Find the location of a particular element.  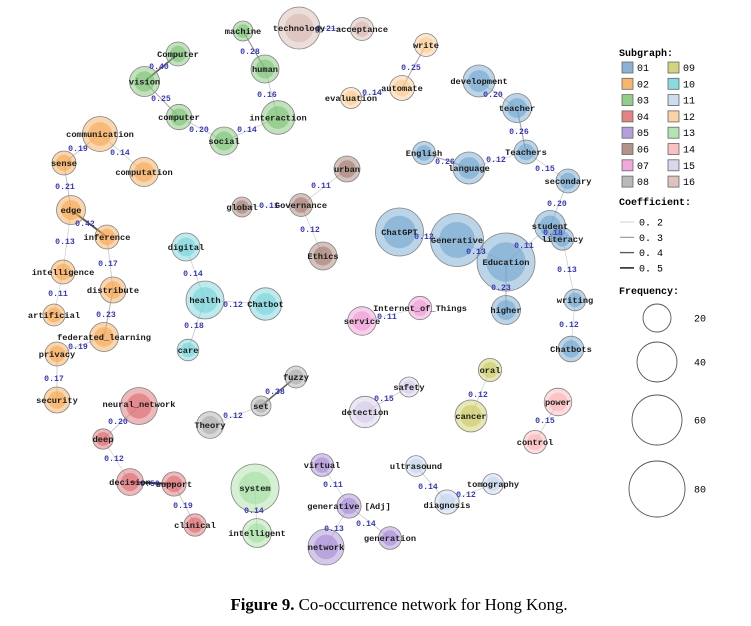

svg-text: 0.26 is located at coordinates (445, 162).